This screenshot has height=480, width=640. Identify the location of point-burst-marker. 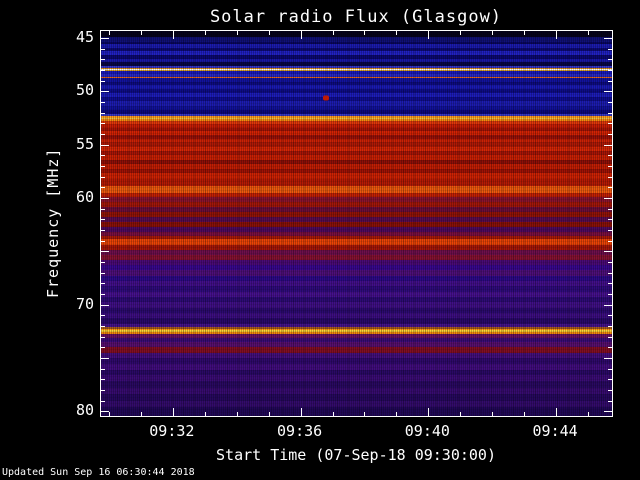
(326, 98).